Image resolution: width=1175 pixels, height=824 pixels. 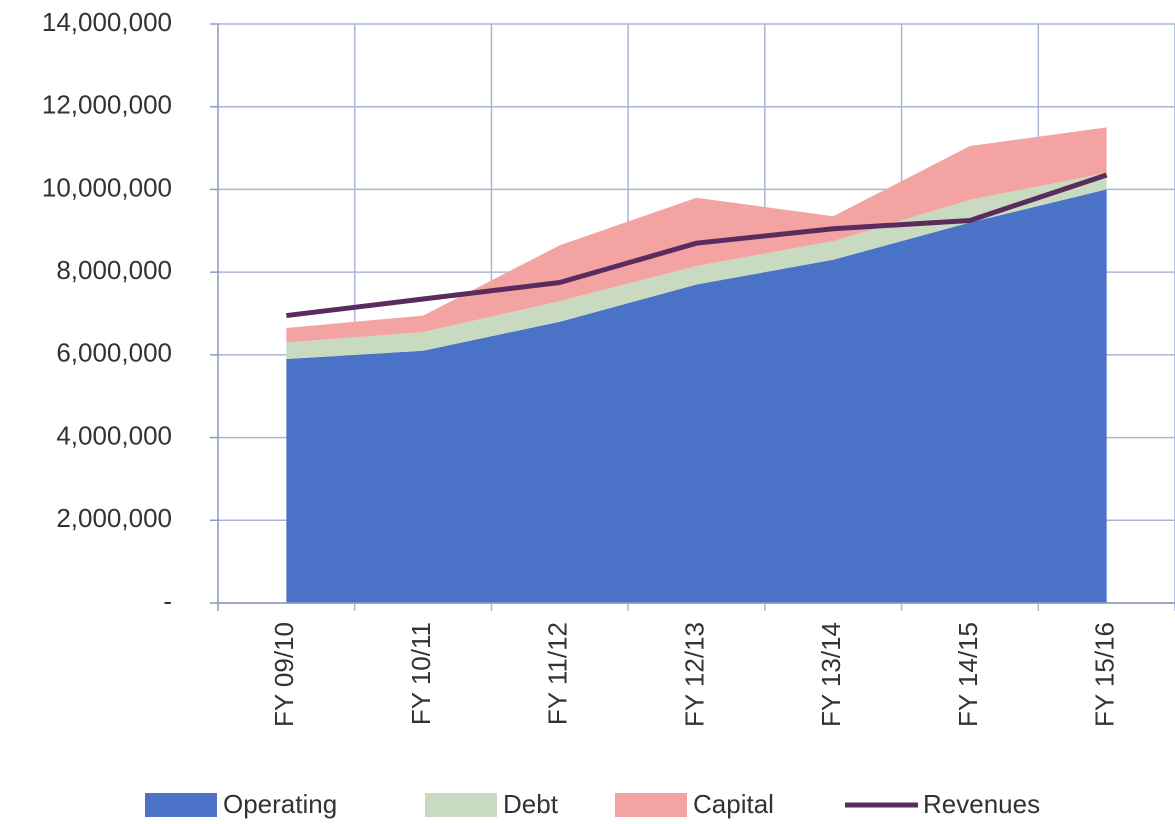 I want to click on legend-label: Revenues, so click(x=981, y=804).